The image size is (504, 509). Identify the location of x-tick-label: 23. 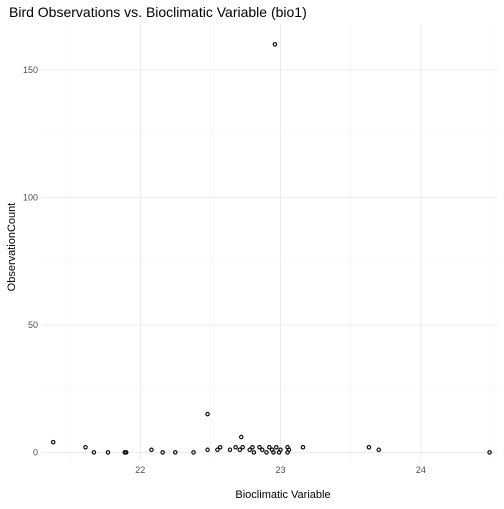
(281, 470).